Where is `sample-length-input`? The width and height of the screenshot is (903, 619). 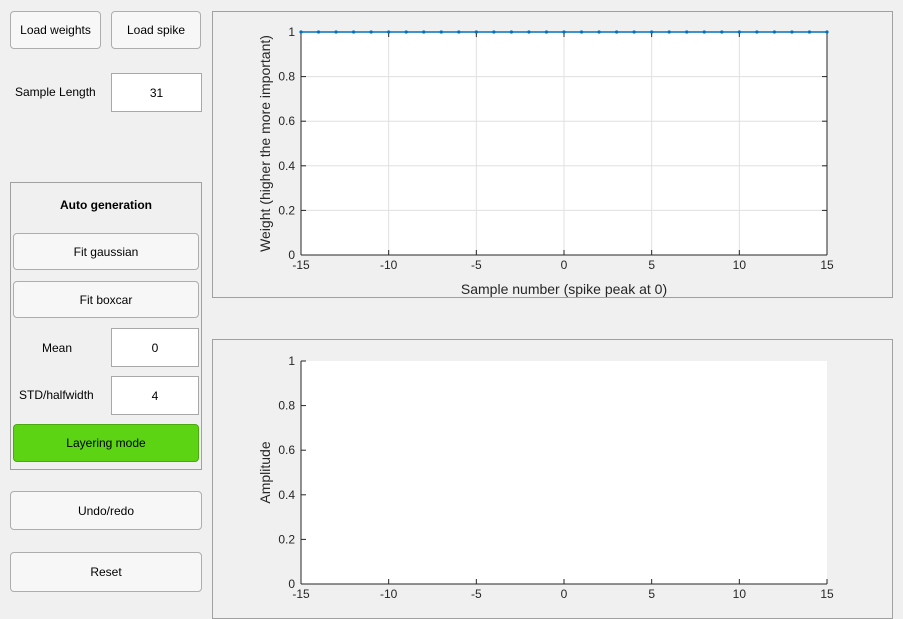
sample-length-input is located at coordinates (156, 92).